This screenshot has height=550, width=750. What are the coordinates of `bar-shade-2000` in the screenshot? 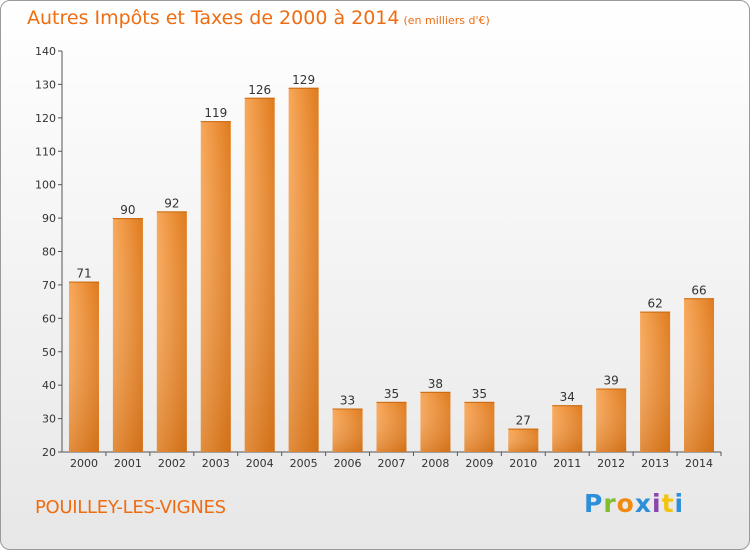 It's located at (83, 366).